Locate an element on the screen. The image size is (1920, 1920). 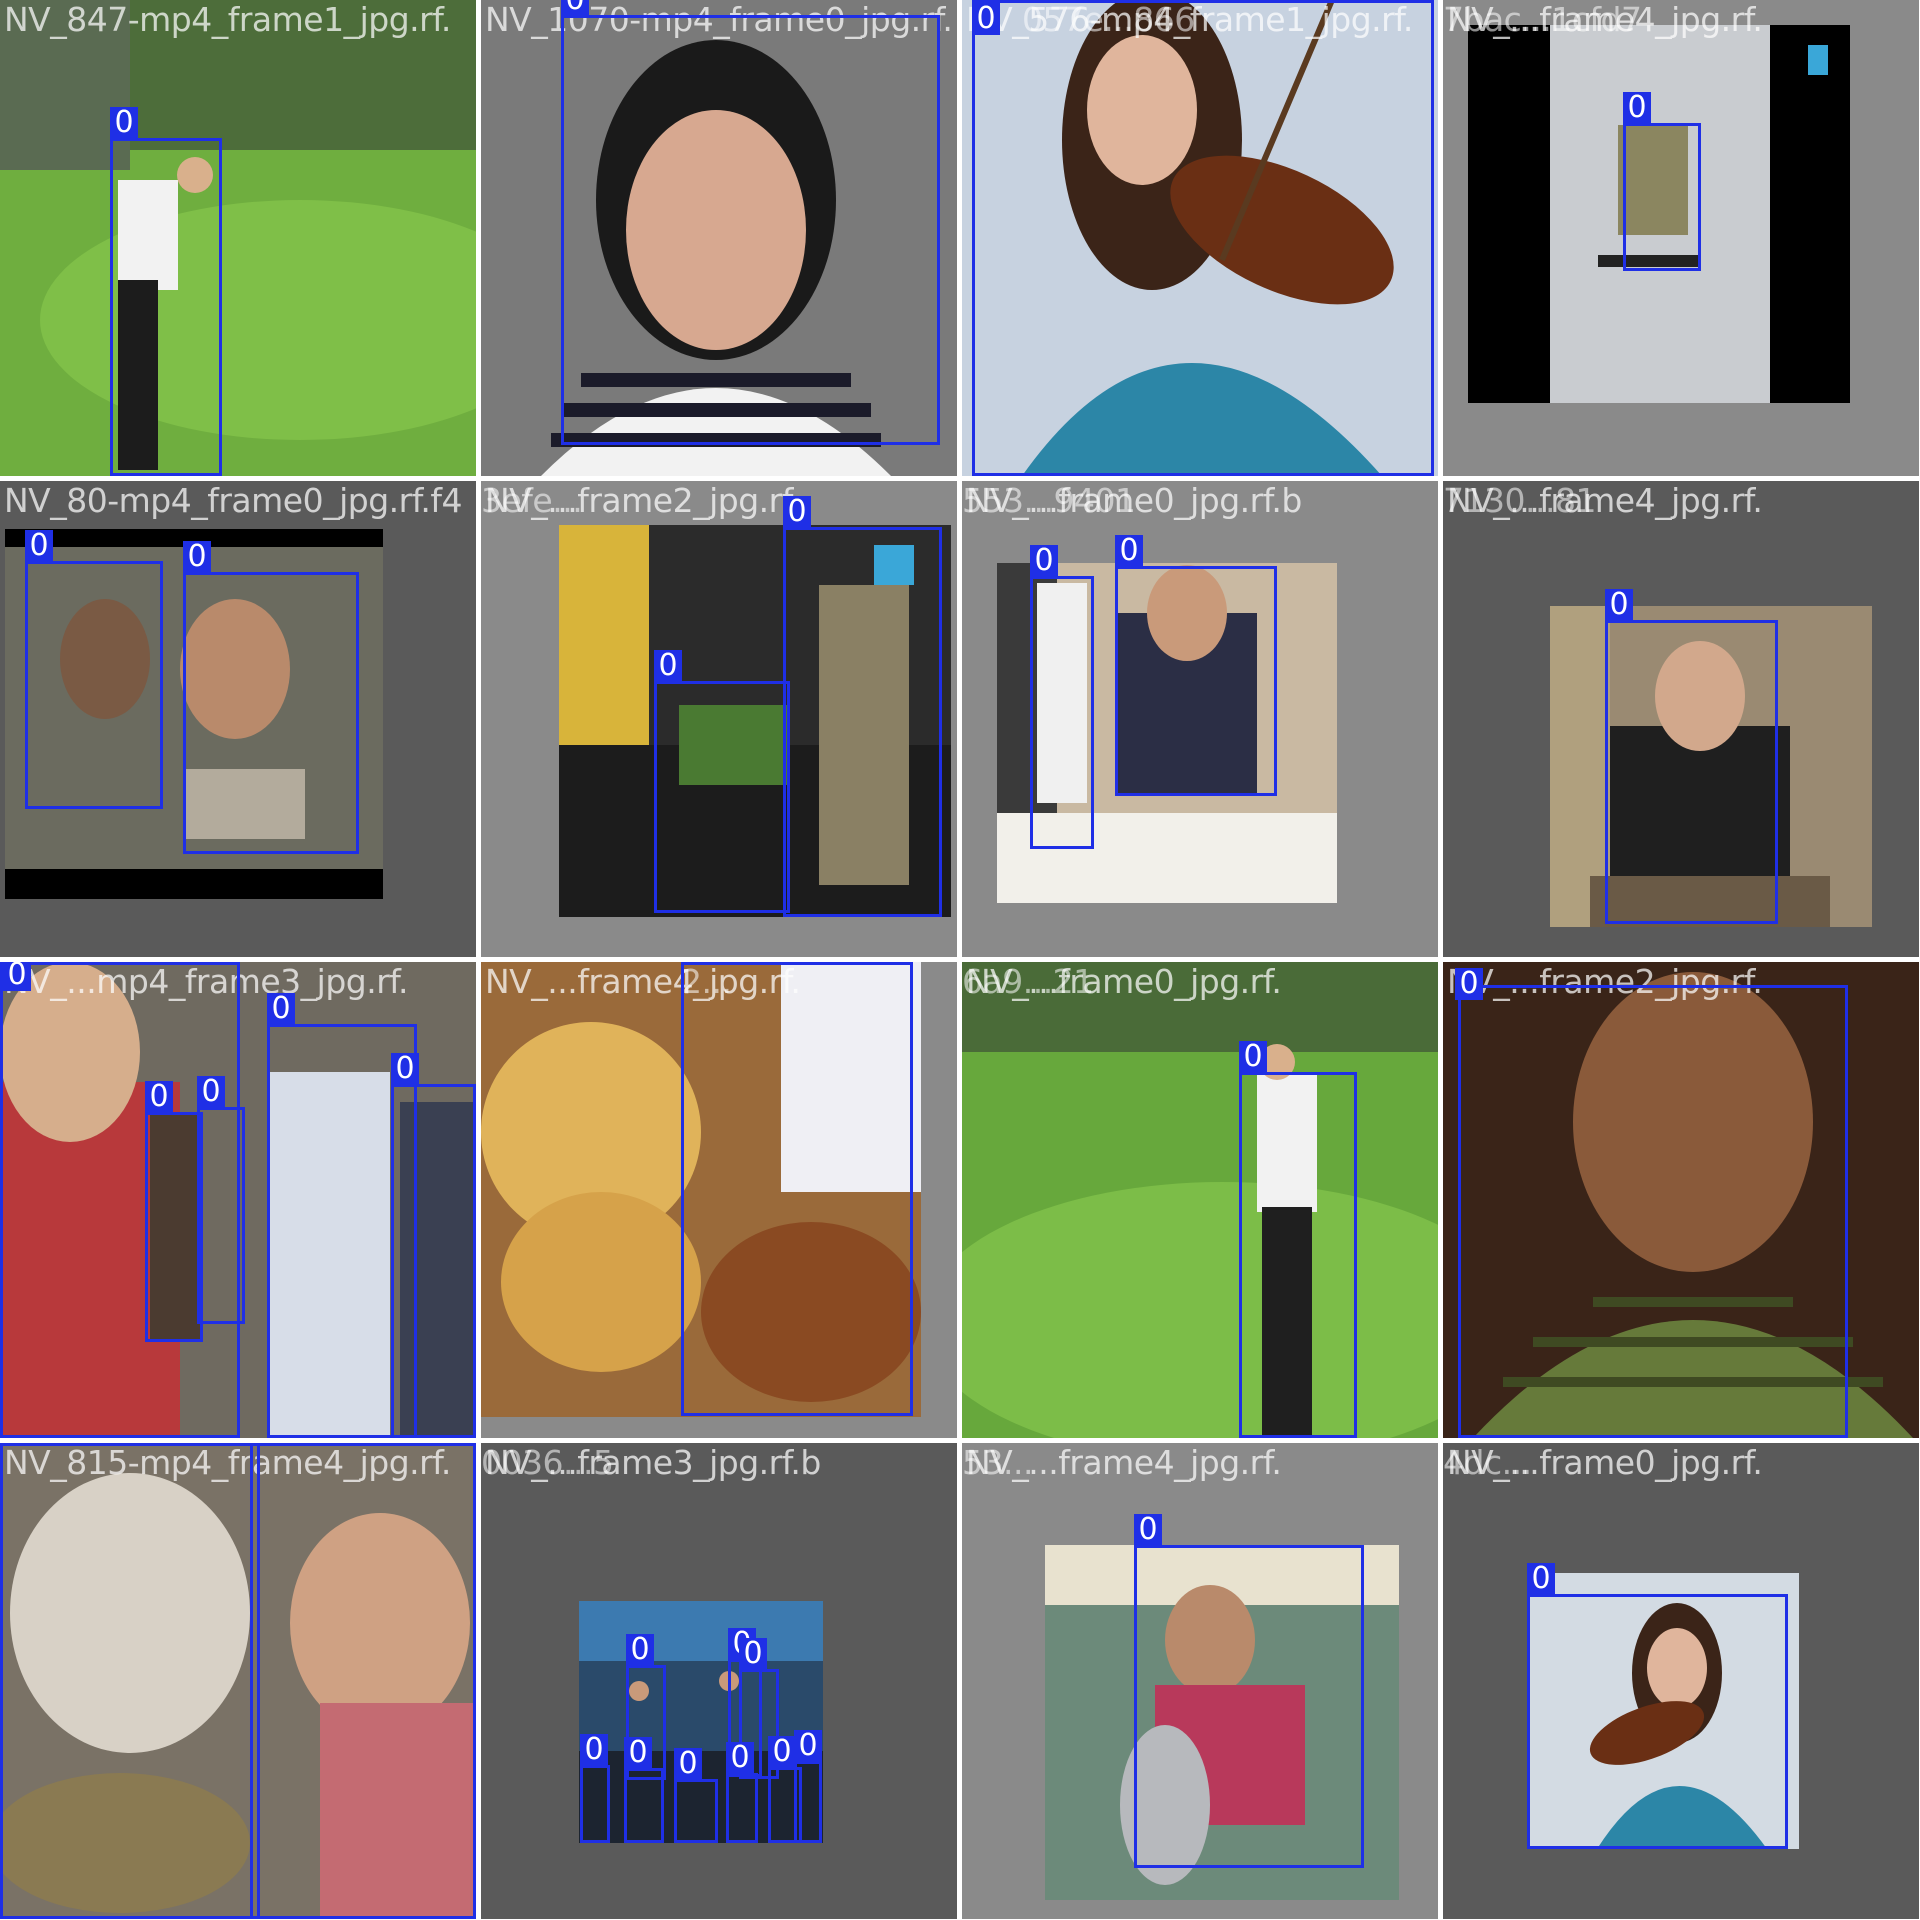
eating-scene is located at coordinates (238, 1681).